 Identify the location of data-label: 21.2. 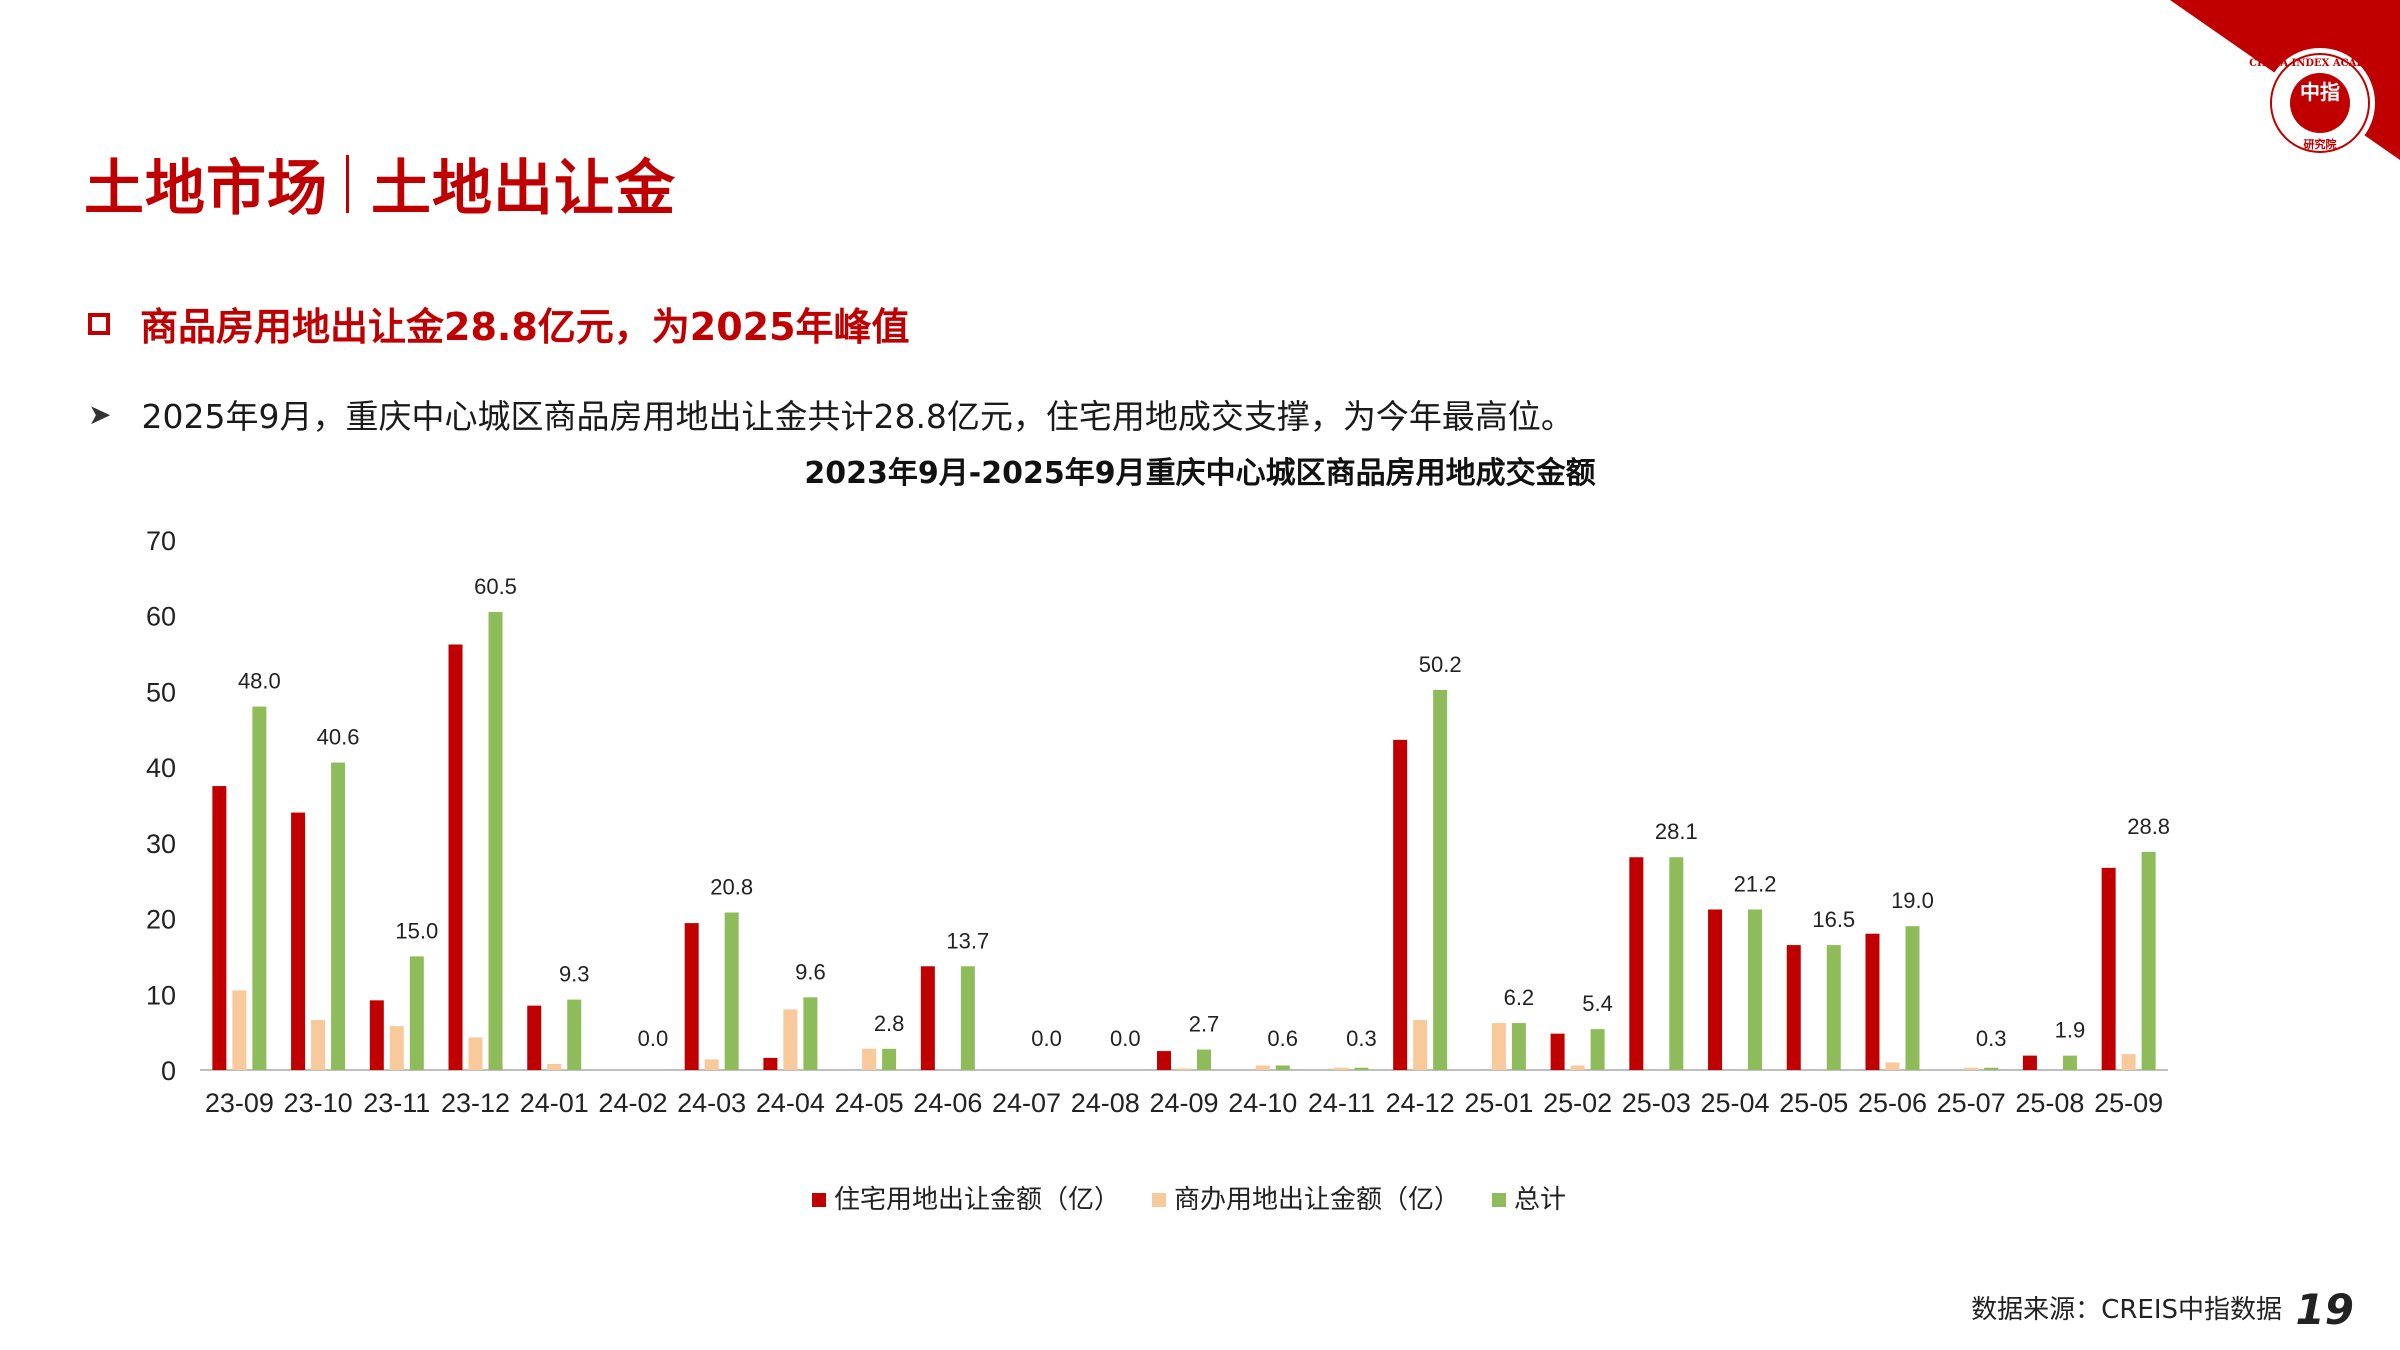
(1755, 883).